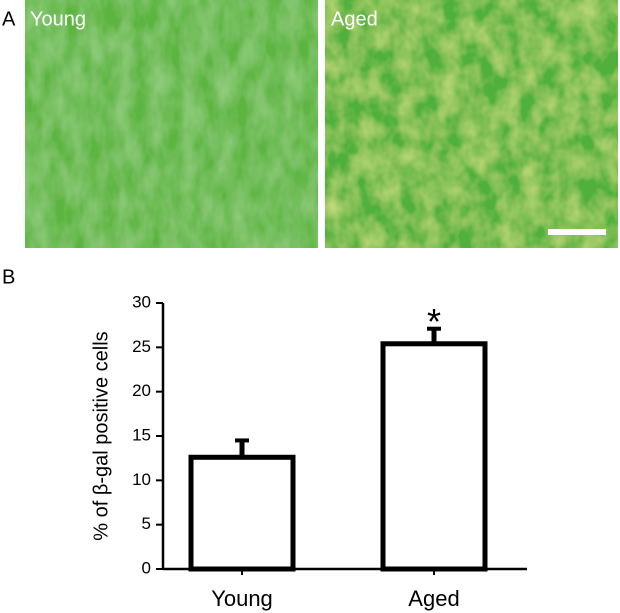 The image size is (620, 613). What do you see at coordinates (577, 232) in the screenshot?
I see `scale-bar` at bounding box center [577, 232].